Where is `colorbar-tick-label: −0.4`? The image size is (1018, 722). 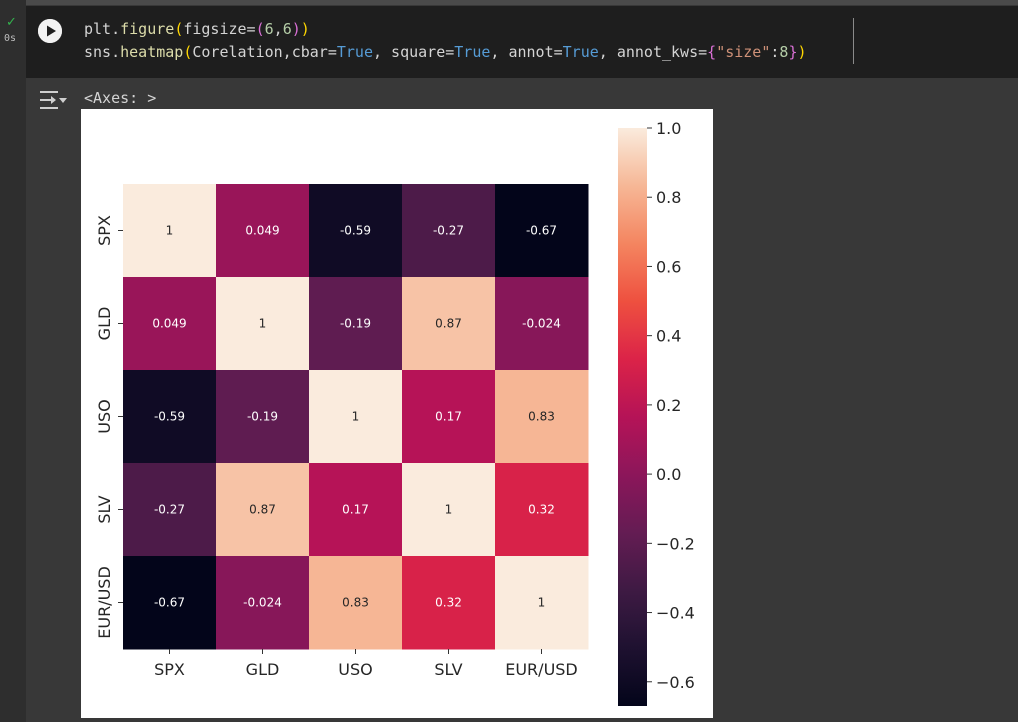
colorbar-tick-label: −0.4 is located at coordinates (675, 613).